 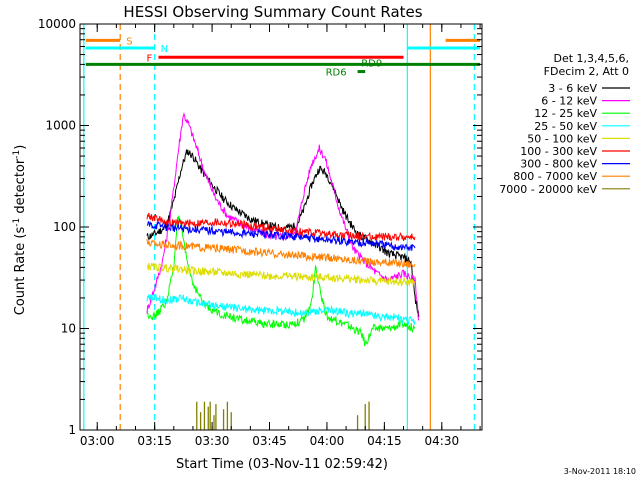 What do you see at coordinates (64, 227) in the screenshot?
I see `y-tick-label-2: 100` at bounding box center [64, 227].